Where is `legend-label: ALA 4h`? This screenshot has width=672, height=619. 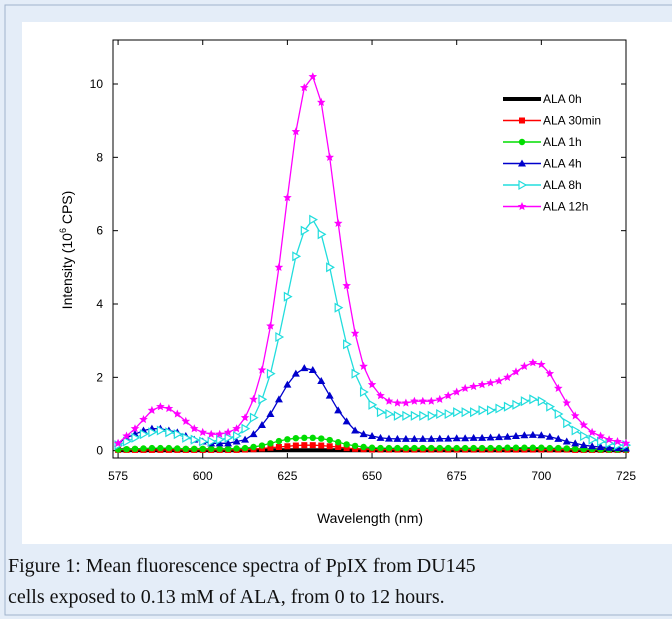 legend-label: ALA 4h is located at coordinates (562, 164).